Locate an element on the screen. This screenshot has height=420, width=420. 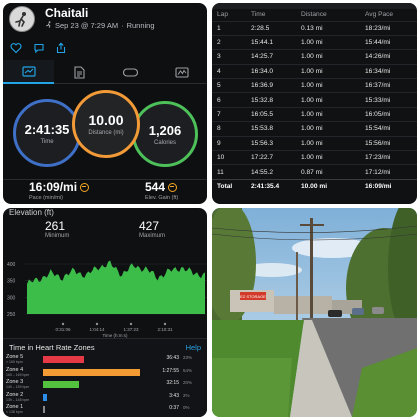
hr-zones-title: Time in Heart Rate Zones is located at coordinates (52, 347).